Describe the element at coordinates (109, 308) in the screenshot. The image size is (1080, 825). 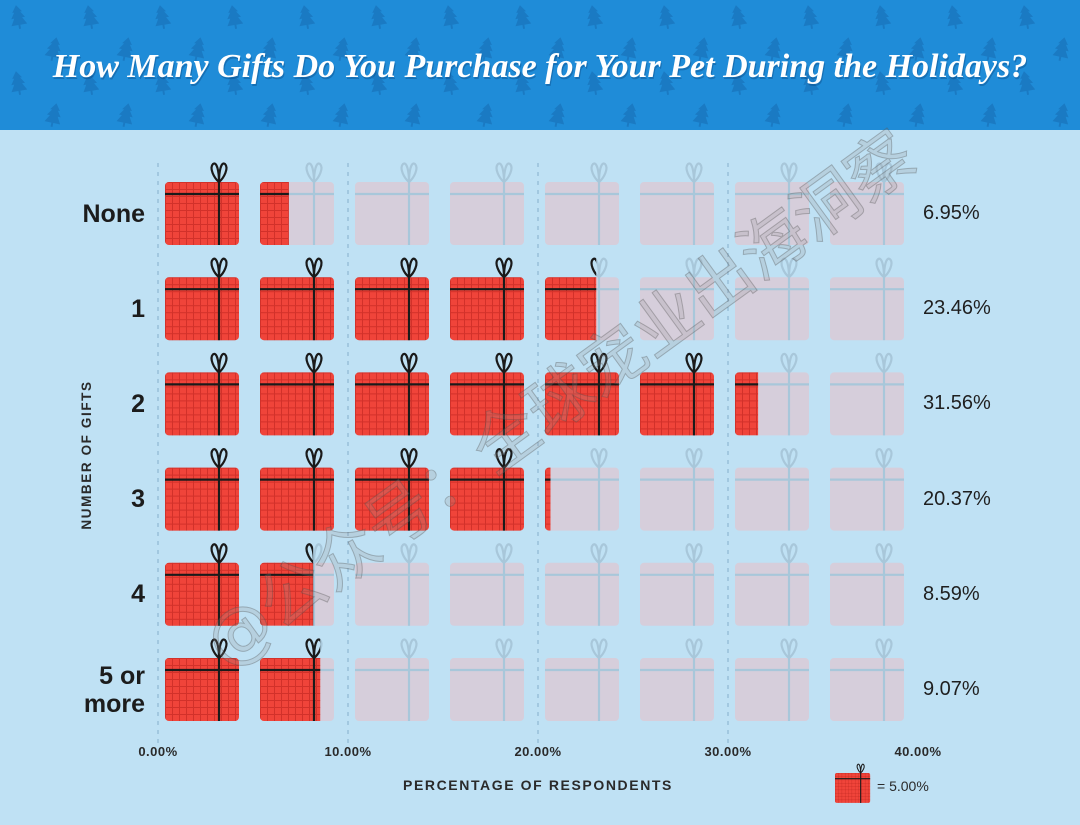
I see `row-label: 1` at that location.